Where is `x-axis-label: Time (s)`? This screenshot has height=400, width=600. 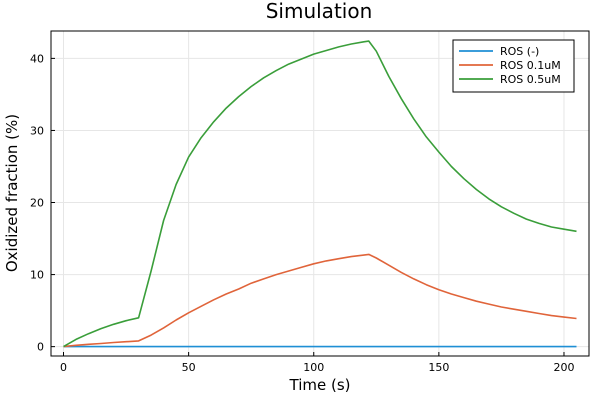 x-axis-label: Time (s) is located at coordinates (320, 385).